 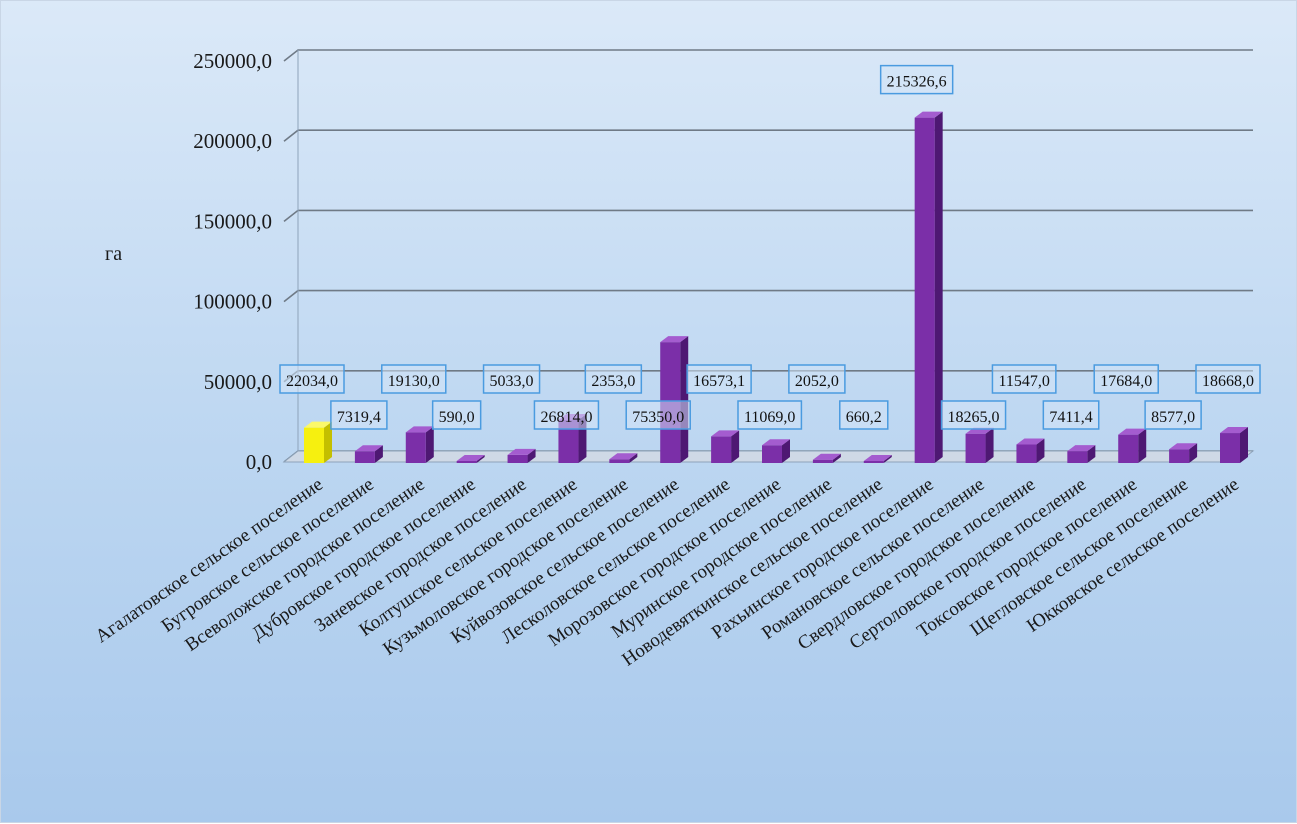 What do you see at coordinates (566, 417) in the screenshot?
I see `data-label-text: 26814,0` at bounding box center [566, 417].